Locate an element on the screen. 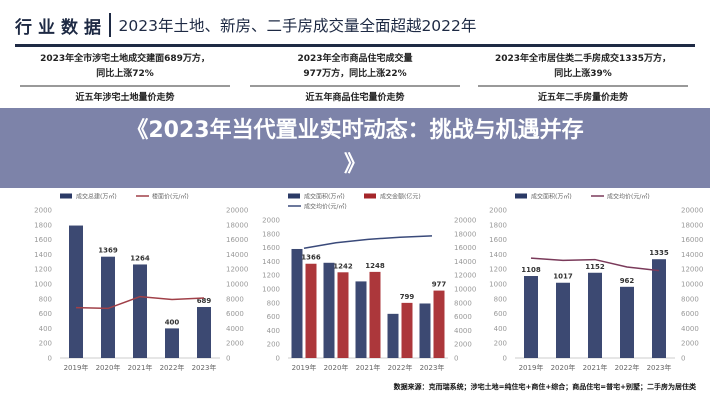 This screenshot has height=400, width=710. data-label: 1335 is located at coordinates (659, 253).